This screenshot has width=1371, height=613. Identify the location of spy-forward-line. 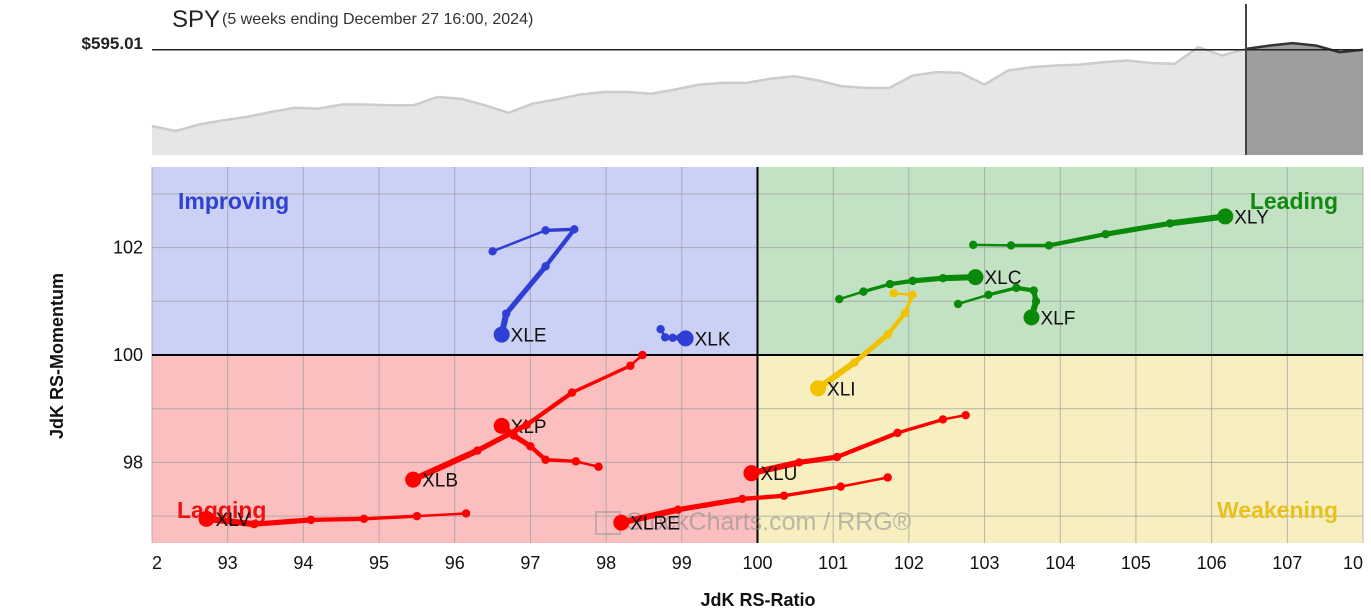
(1304, 47).